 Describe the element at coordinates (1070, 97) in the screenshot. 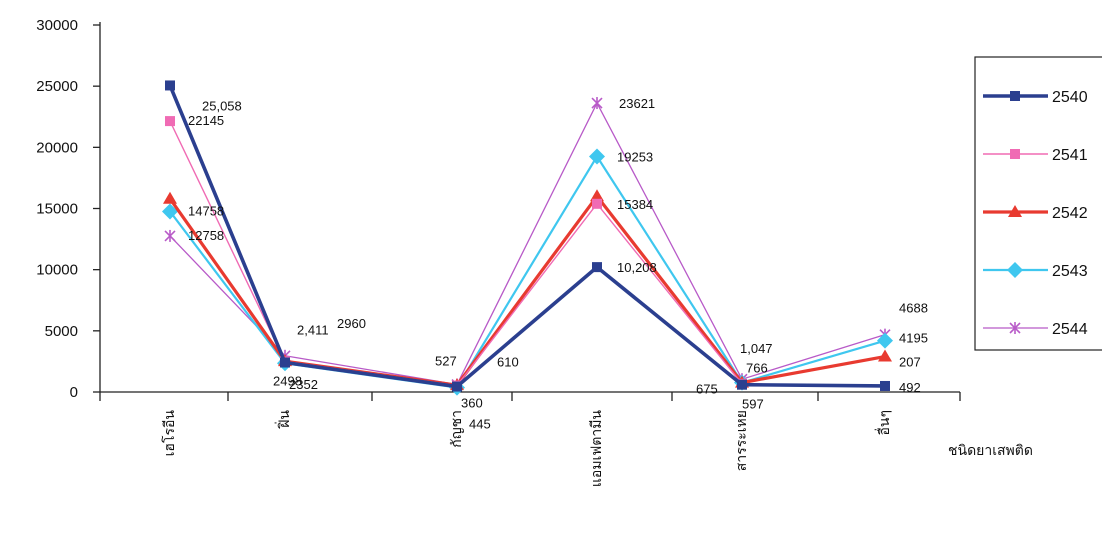

I see `legend-label: 2540` at that location.